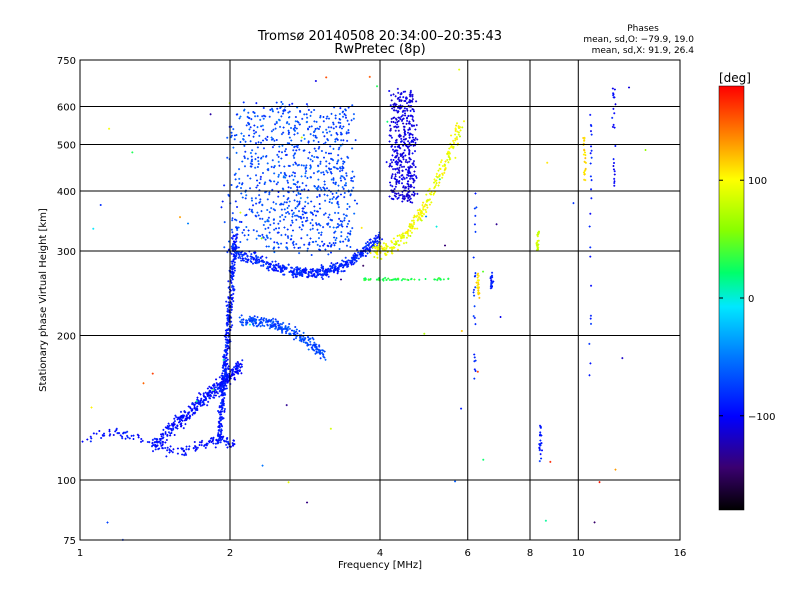 This screenshot has height=600, width=800. I want to click on x-tick-label: 6, so click(468, 553).